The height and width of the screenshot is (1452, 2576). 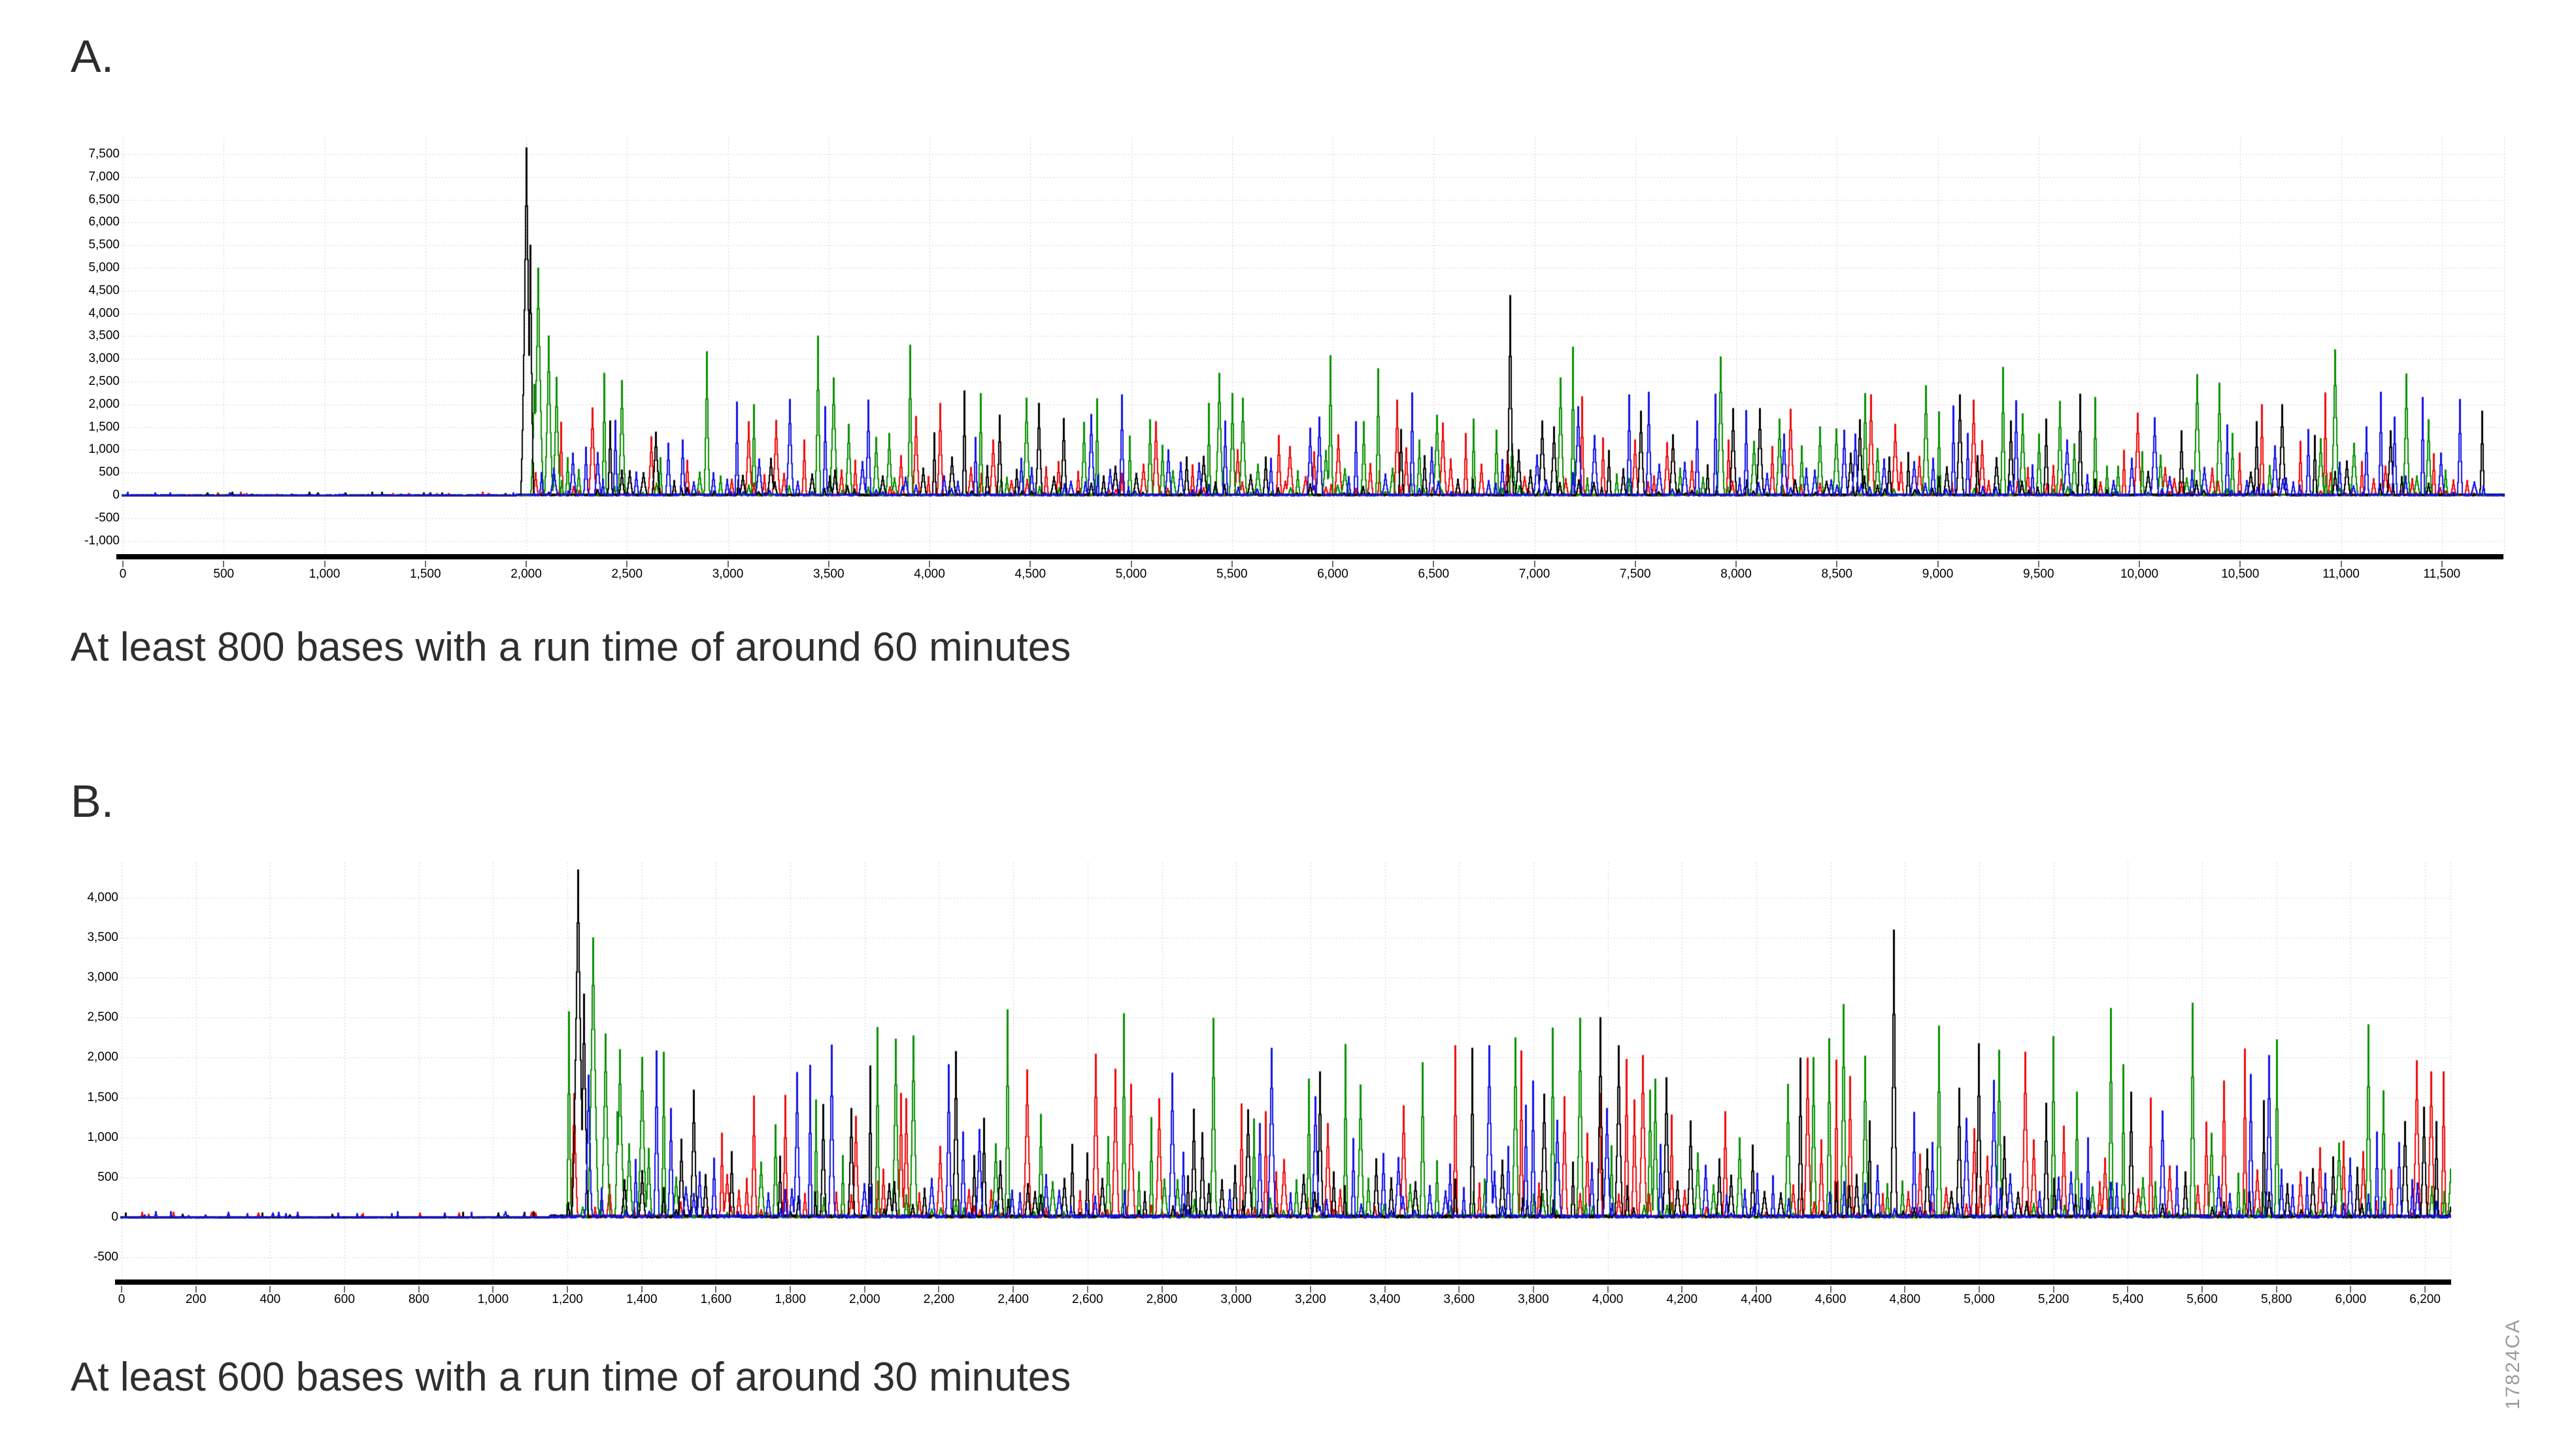 I want to click on x-tick-label: 3,400, so click(x=1385, y=1299).